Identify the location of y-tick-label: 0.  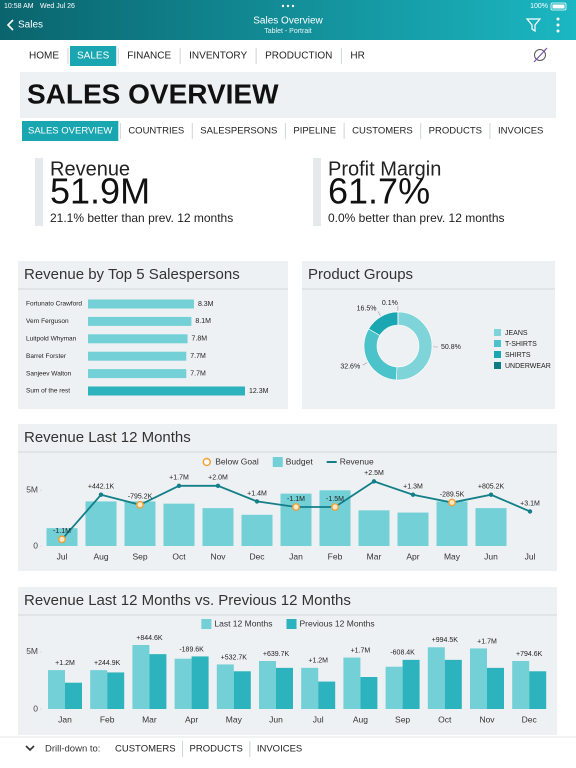
(35, 545).